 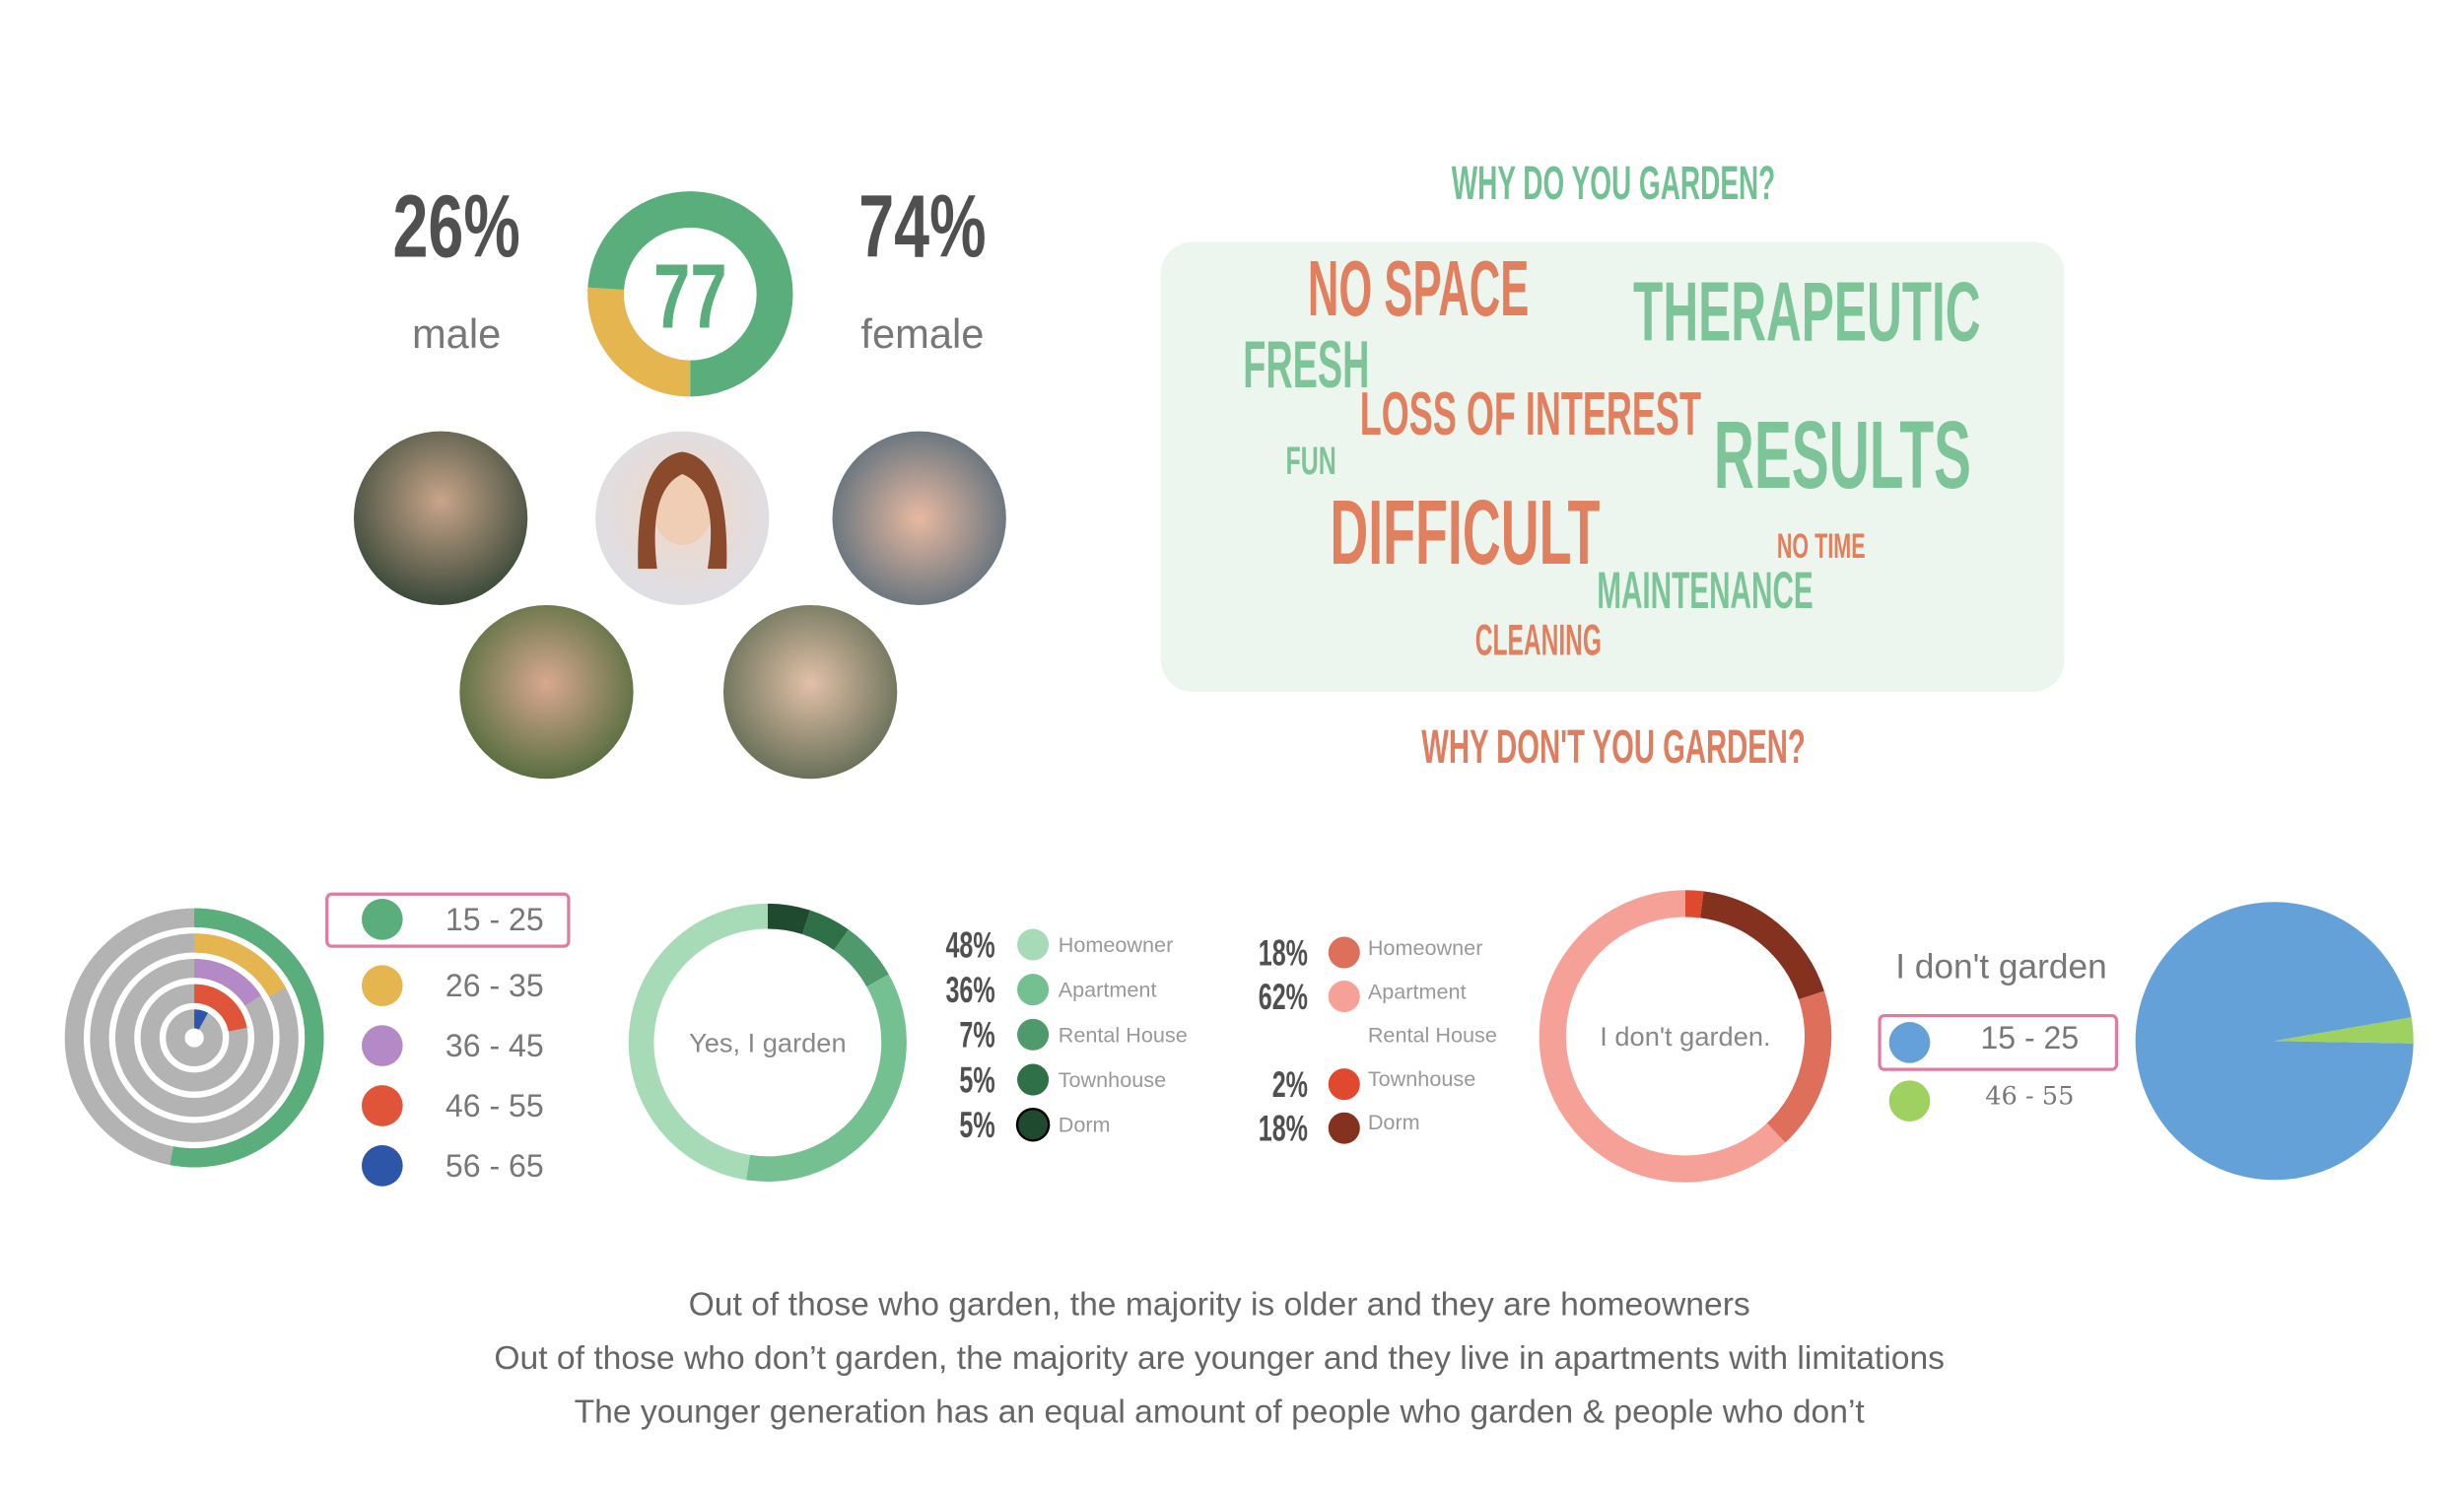 I want to click on word: DIFFICULT, so click(x=1465, y=532).